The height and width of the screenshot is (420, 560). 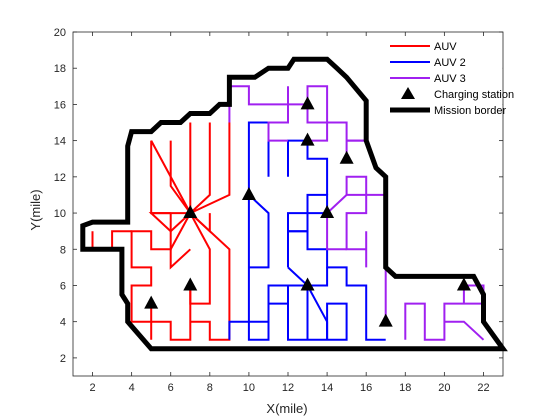 I want to click on y-tick-label: 12, so click(x=60, y=178).